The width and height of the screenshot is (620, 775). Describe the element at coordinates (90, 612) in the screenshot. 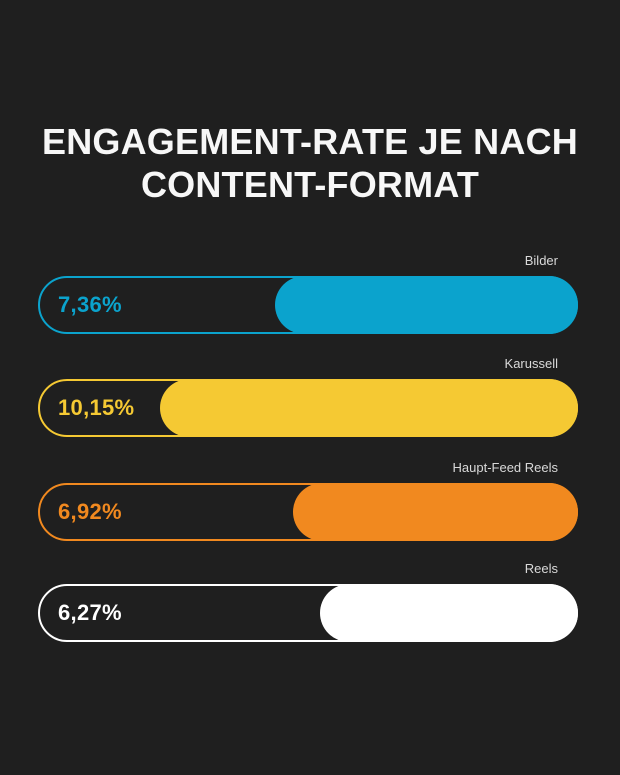

I see `bar-value-label: 6,27%` at that location.